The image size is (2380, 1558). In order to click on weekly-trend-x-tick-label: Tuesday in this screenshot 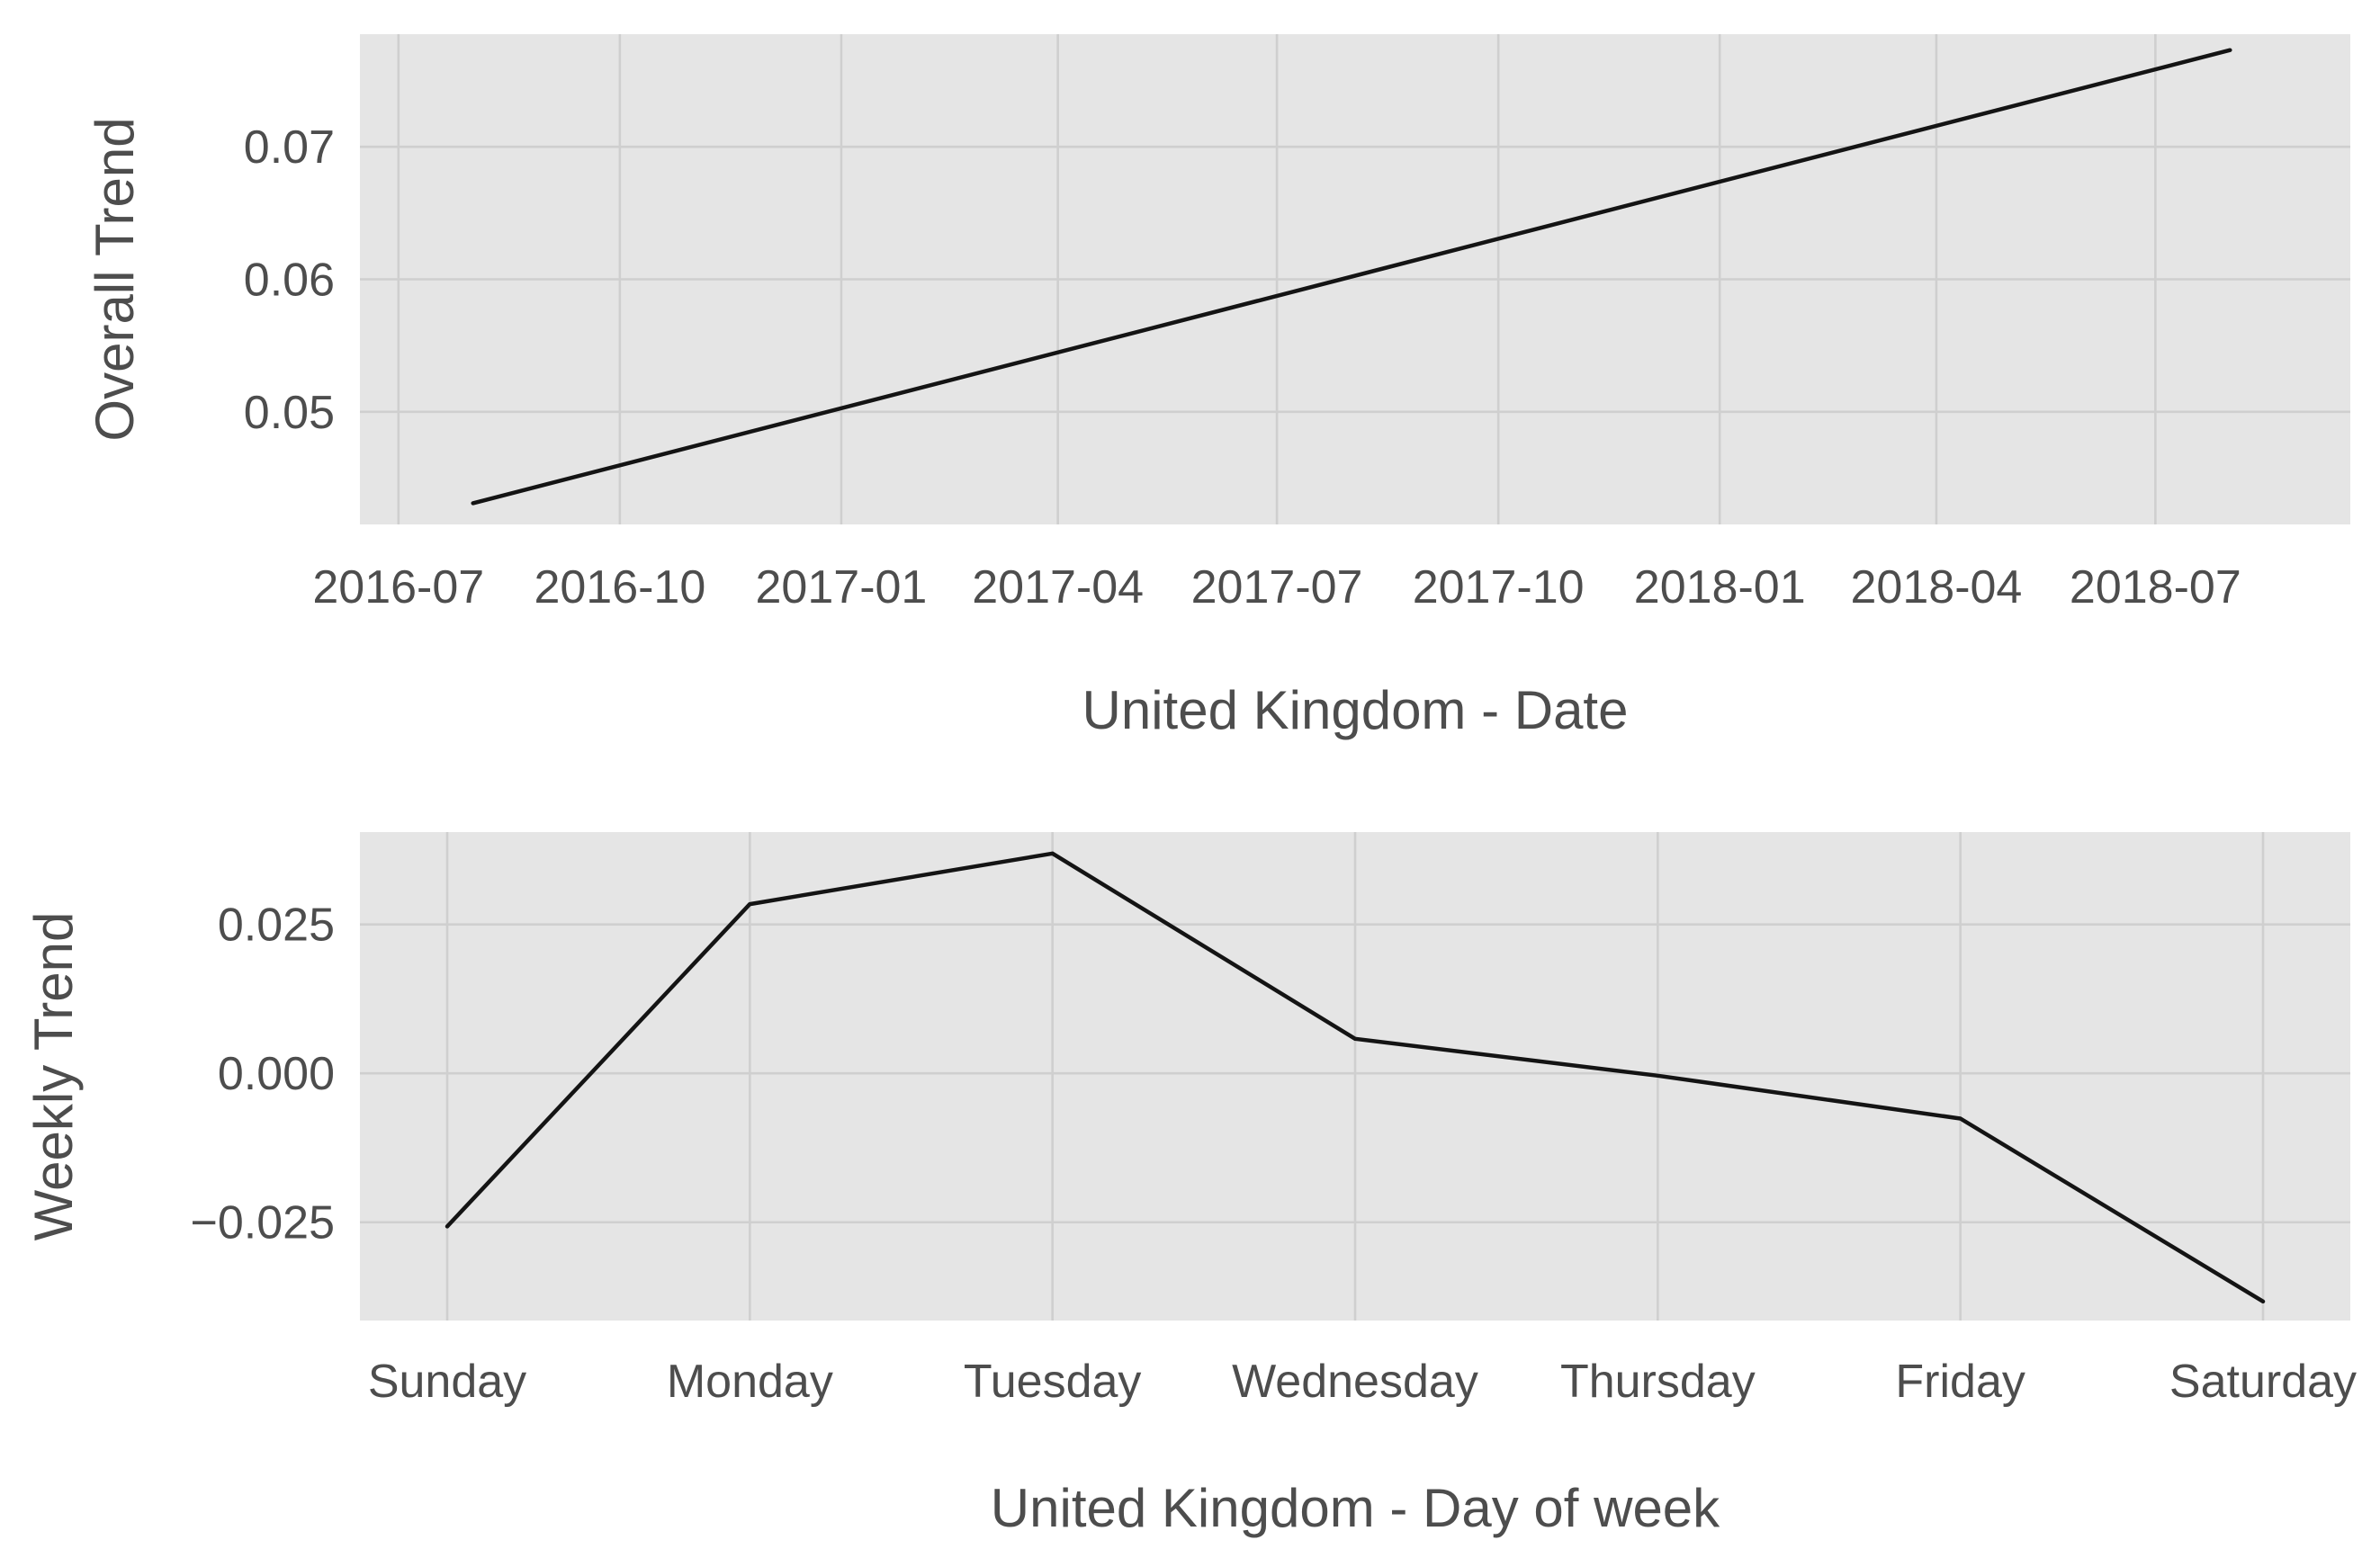, I will do `click(1053, 1382)`.